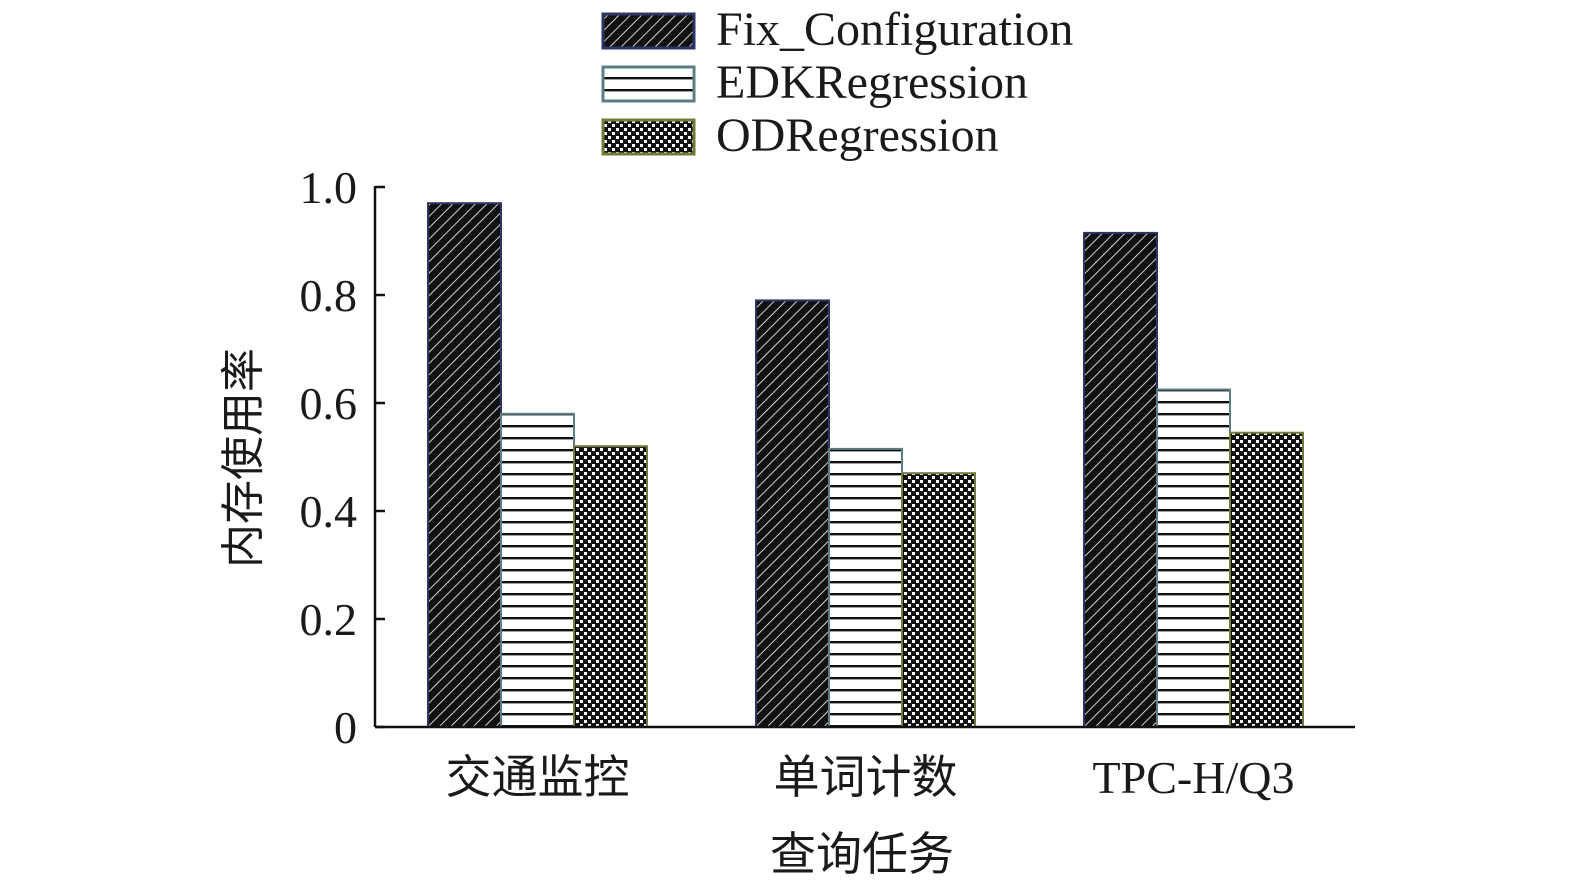  What do you see at coordinates (329, 403) in the screenshot?
I see `y-tick-label: 0.6` at bounding box center [329, 403].